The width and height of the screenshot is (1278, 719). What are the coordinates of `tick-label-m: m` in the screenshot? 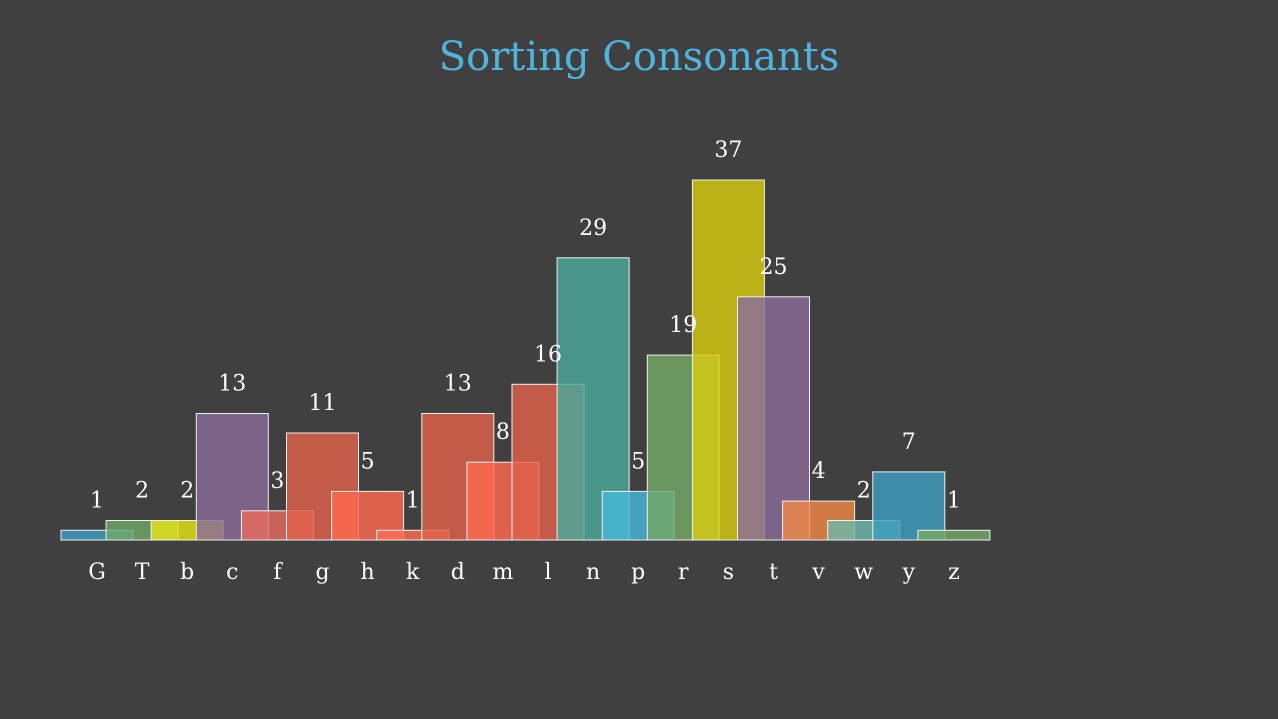 It's located at (502, 572).